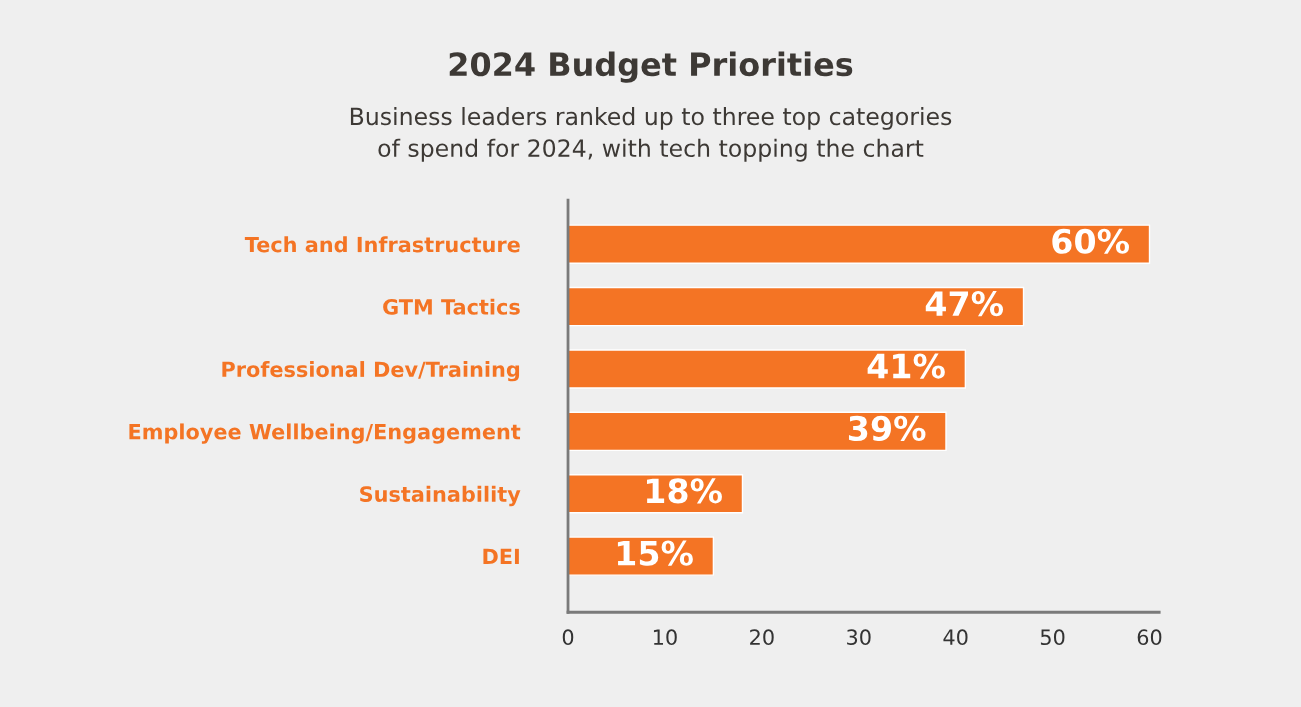  Describe the element at coordinates (382, 244) in the screenshot. I see `y-tick-label: Tech and Infrastructure` at that location.